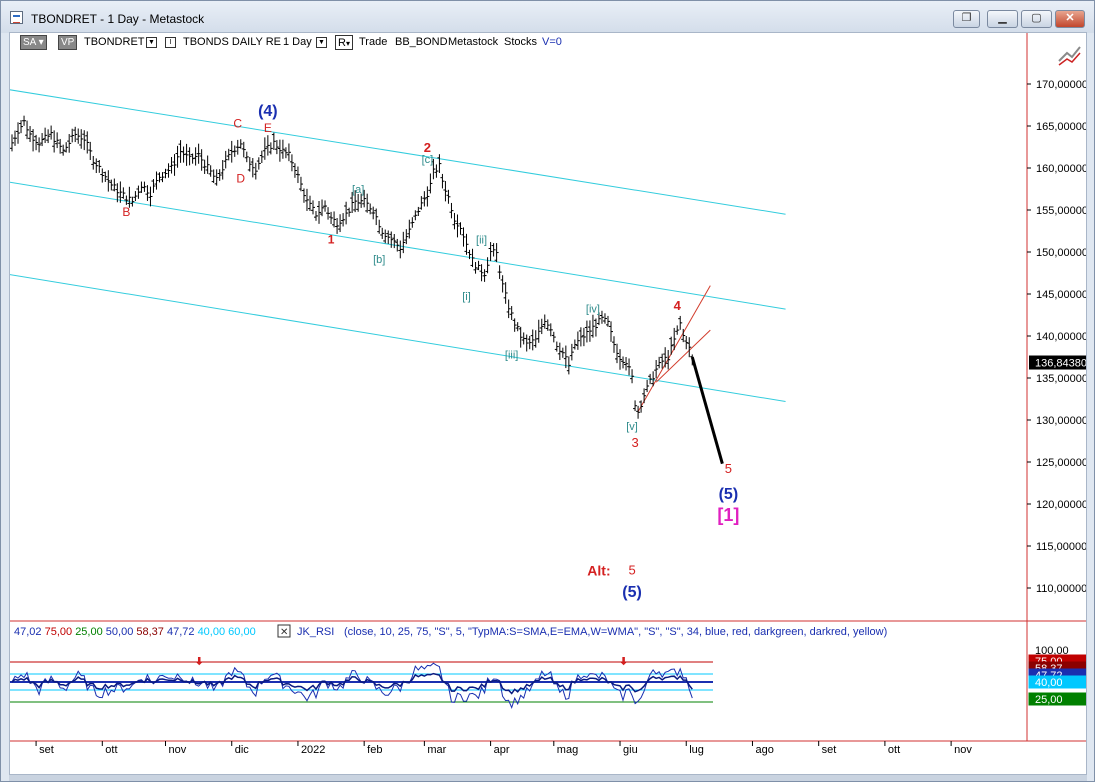  I want to click on trend-icon, so click(1069, 56).